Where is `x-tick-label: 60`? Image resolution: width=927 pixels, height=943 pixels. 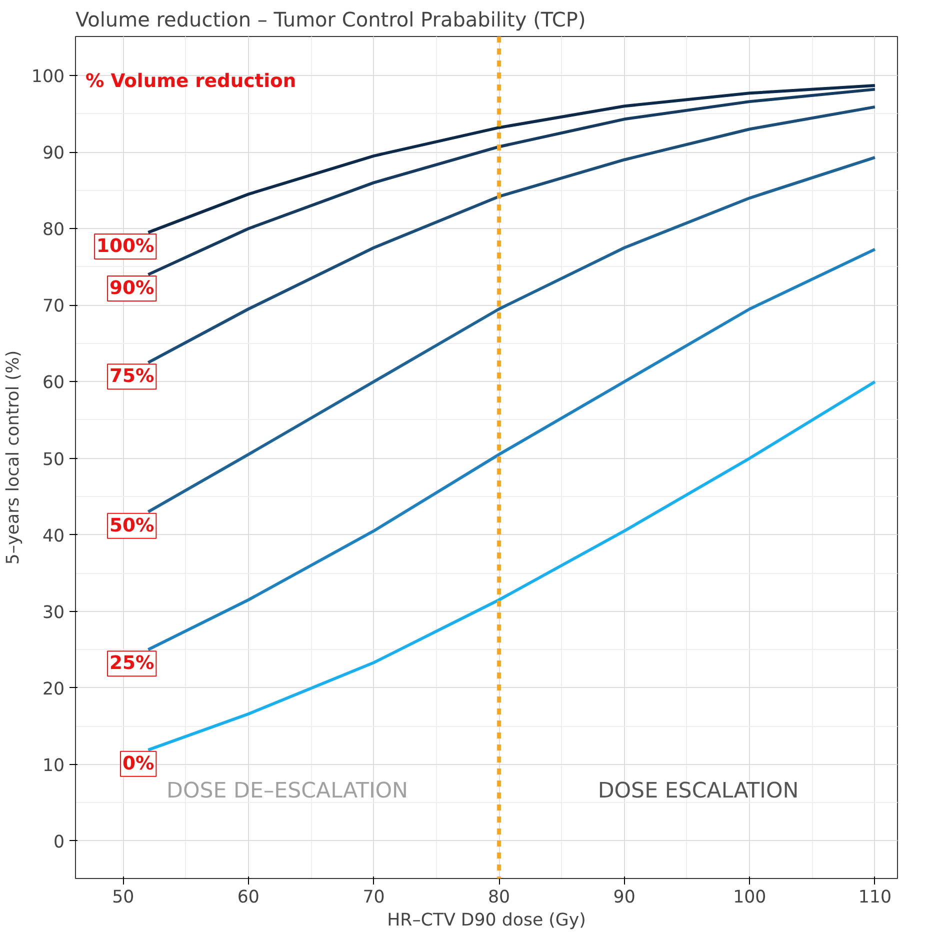
x-tick-label: 60 is located at coordinates (248, 898).